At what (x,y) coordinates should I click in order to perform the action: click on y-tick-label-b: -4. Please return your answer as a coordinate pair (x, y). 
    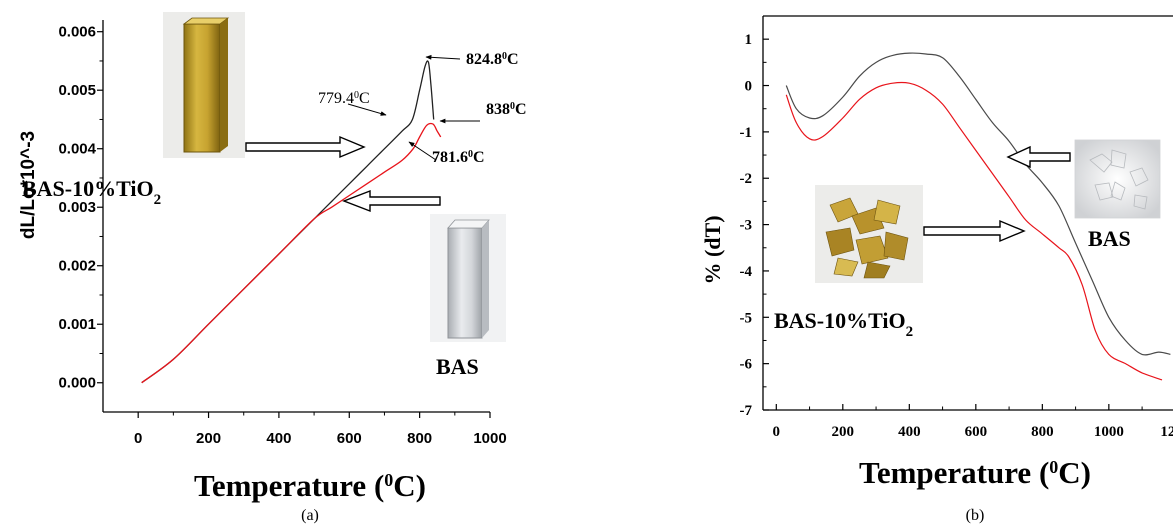
    Looking at the image, I should click on (746, 272).